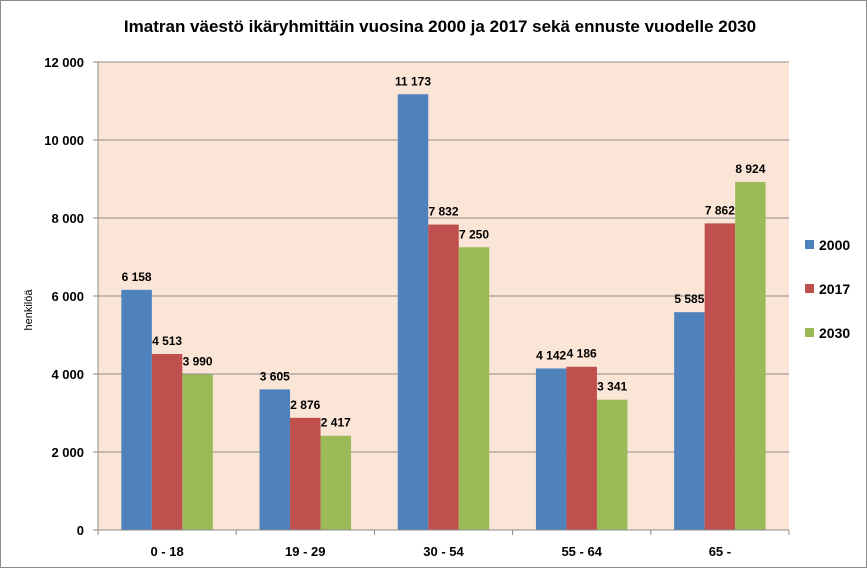  I want to click on data-label: 8 924, so click(750, 169).